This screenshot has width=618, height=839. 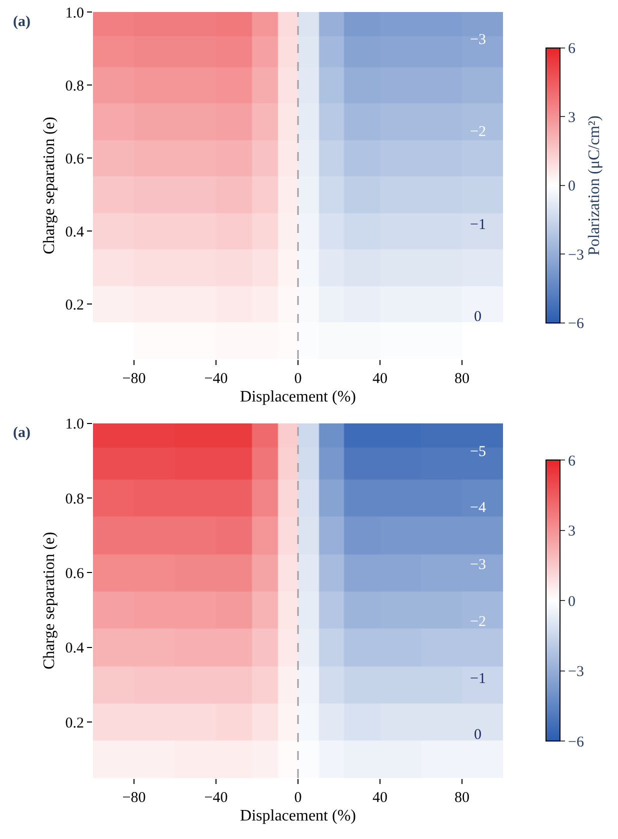 What do you see at coordinates (478, 452) in the screenshot?
I see `annotation: −5` at bounding box center [478, 452].